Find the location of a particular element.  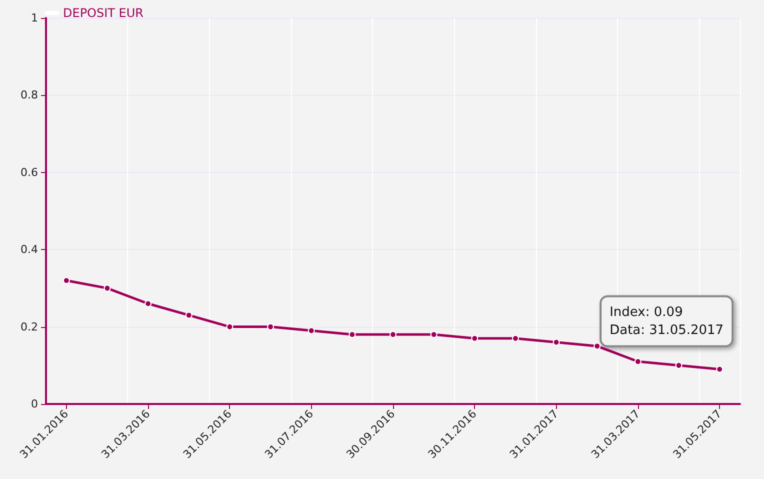

y-tick-label: 0.8 is located at coordinates (29, 95).